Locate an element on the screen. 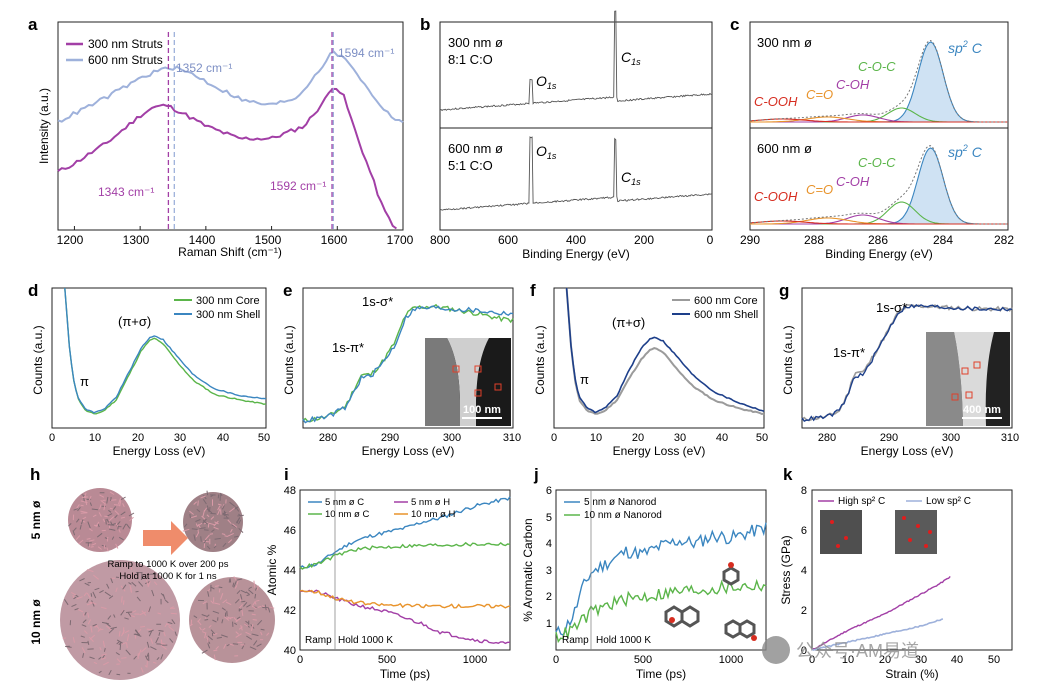 The height and width of the screenshot is (691, 1039). panel-letter-b: b is located at coordinates (425, 24).